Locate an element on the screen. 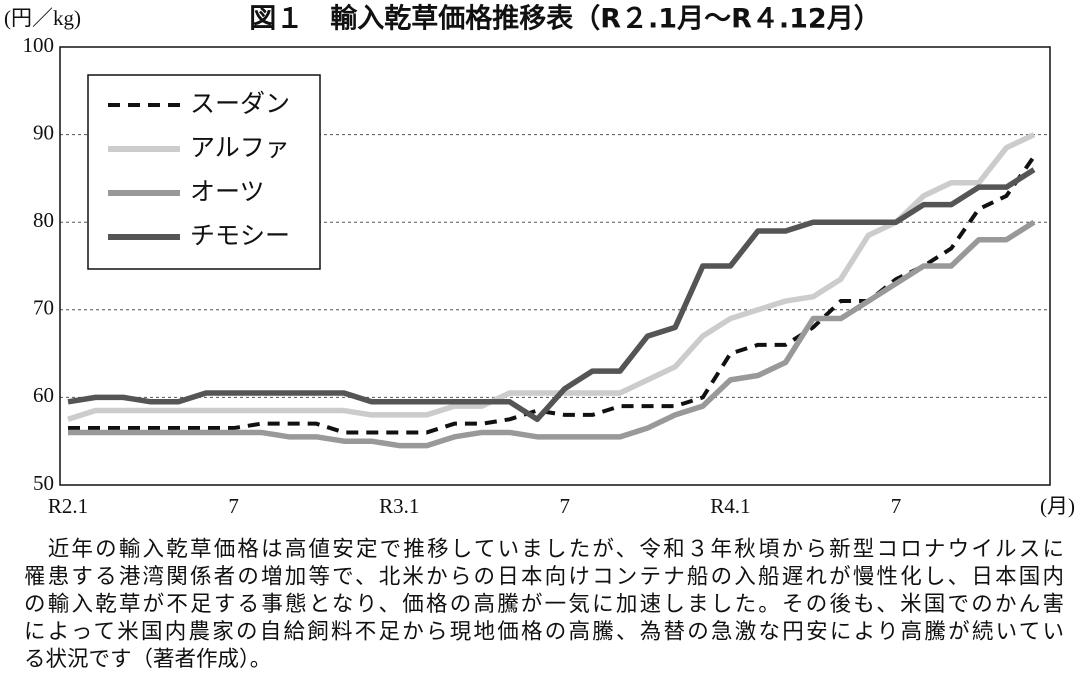  y-tick-label: 90 is located at coordinates (43, 132).